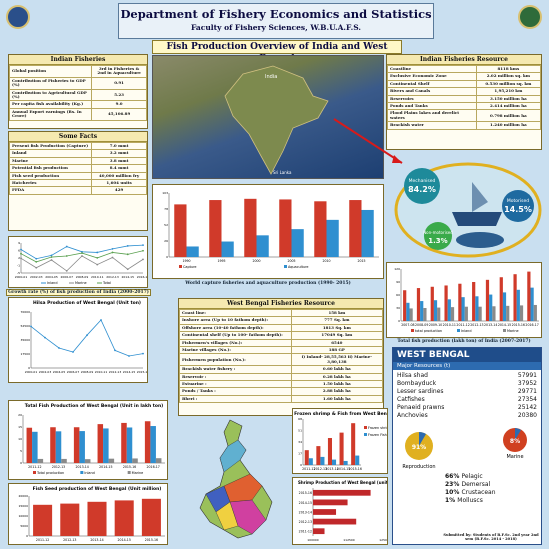  Describe the element at coordinates (527, 399) in the screenshot. I see `species-value: 27354` at that location.